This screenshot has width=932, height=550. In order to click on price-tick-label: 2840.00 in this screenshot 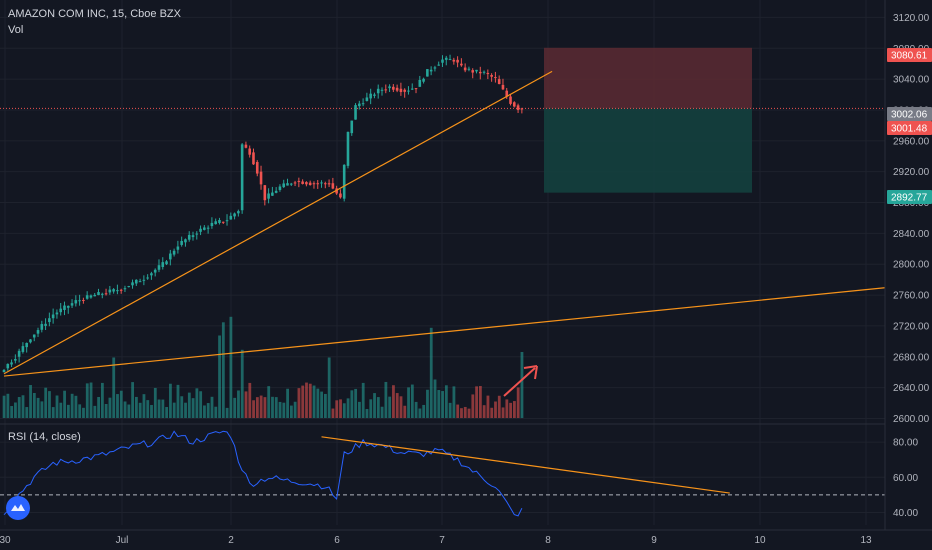, I will do `click(911, 234)`.